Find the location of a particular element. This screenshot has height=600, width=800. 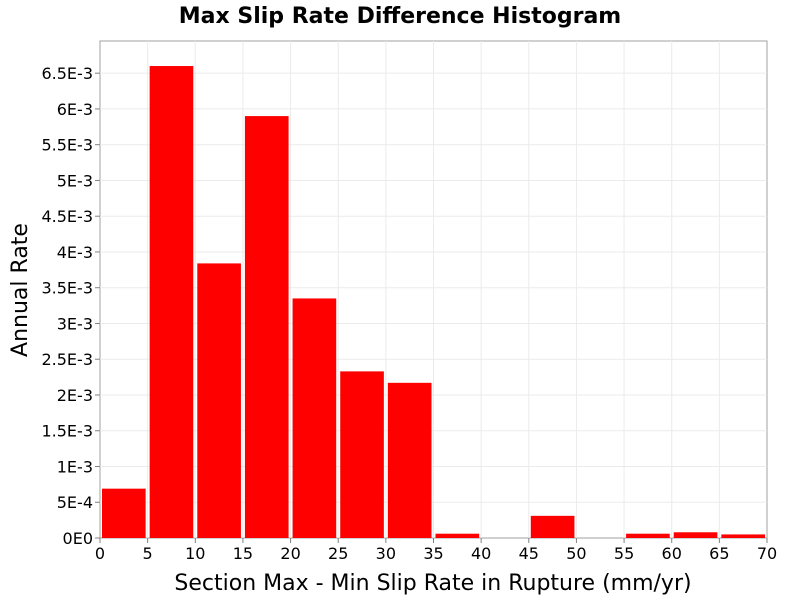

y-tick-label-9: 4.5E-3 is located at coordinates (67, 216).